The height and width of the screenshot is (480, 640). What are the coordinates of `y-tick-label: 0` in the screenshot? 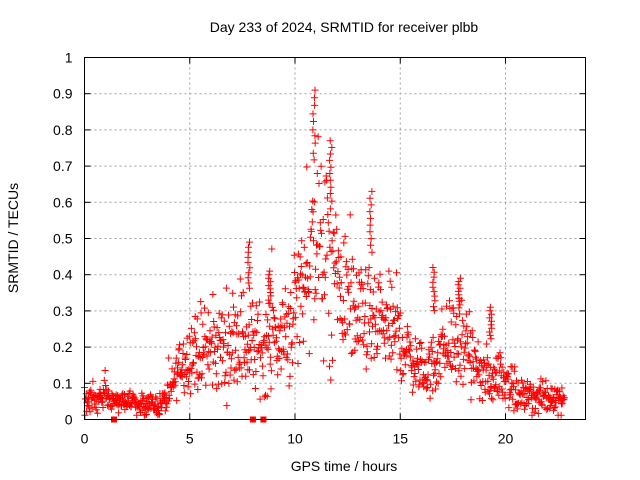 It's located at (69, 420).